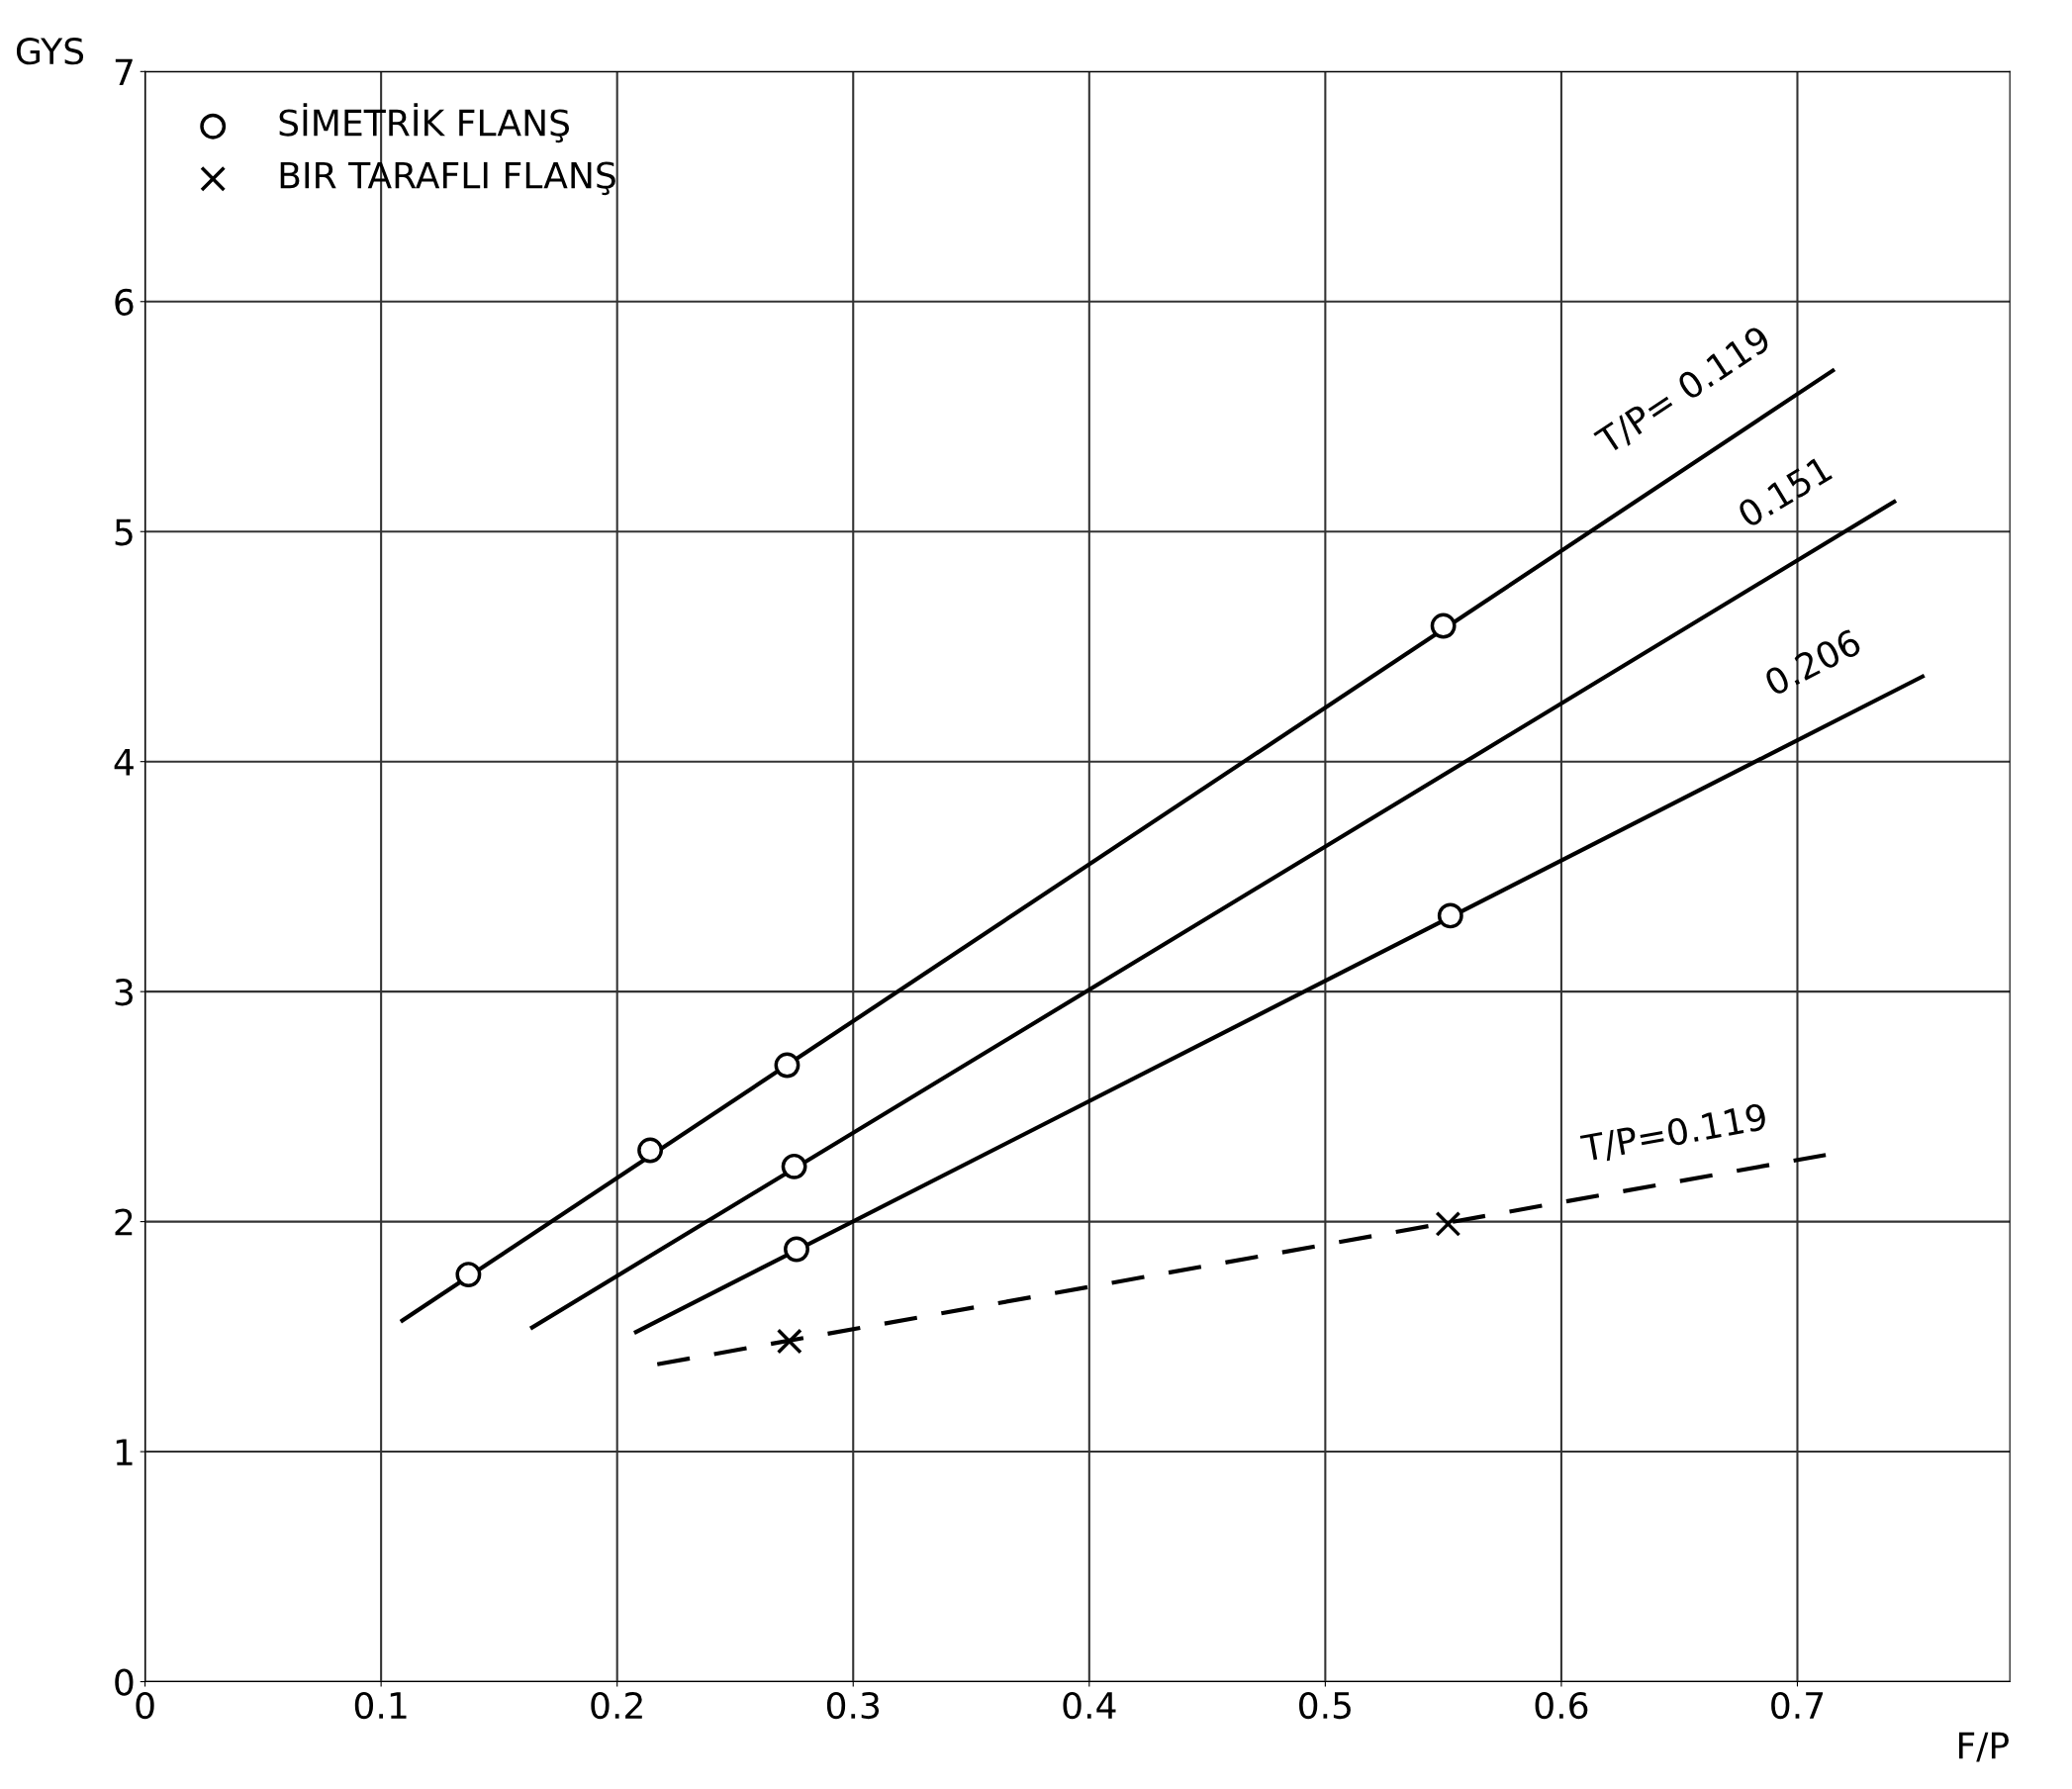  What do you see at coordinates (616, 1705) in the screenshot?
I see `x-tick-label: 0.2` at bounding box center [616, 1705].